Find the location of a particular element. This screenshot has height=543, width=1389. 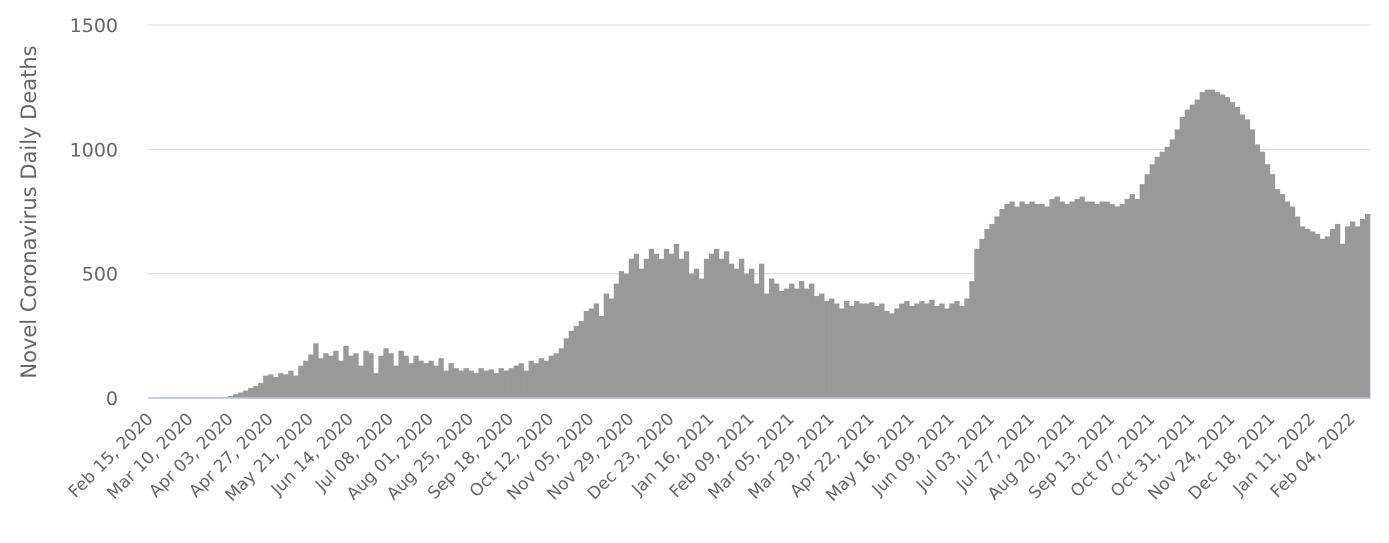

y-tick-label: 500 is located at coordinates (100, 275).